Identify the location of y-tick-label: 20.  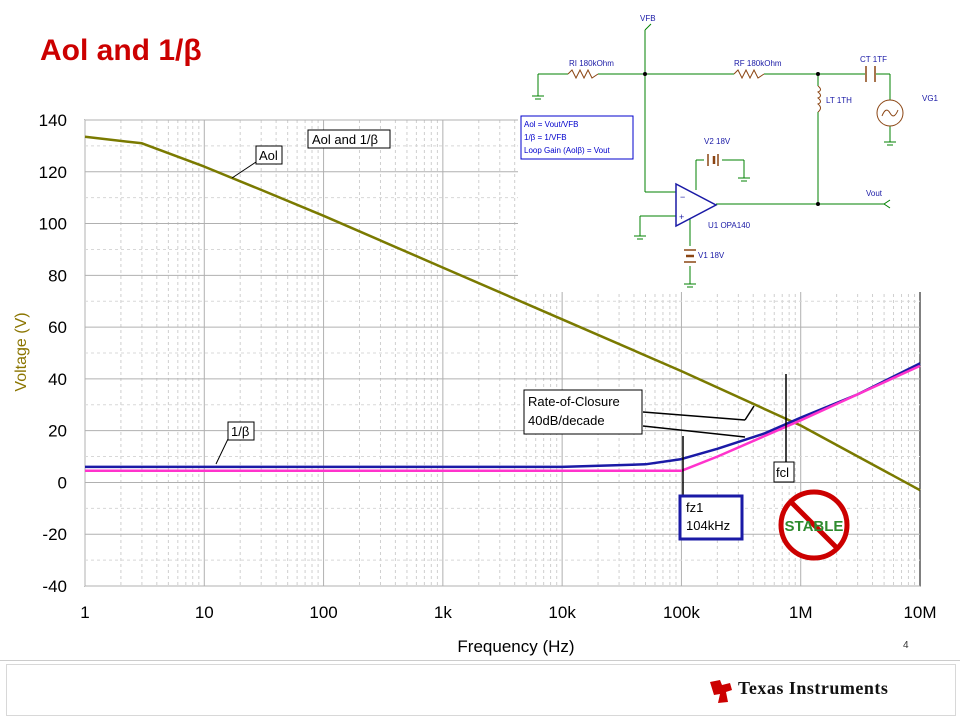
(57, 431).